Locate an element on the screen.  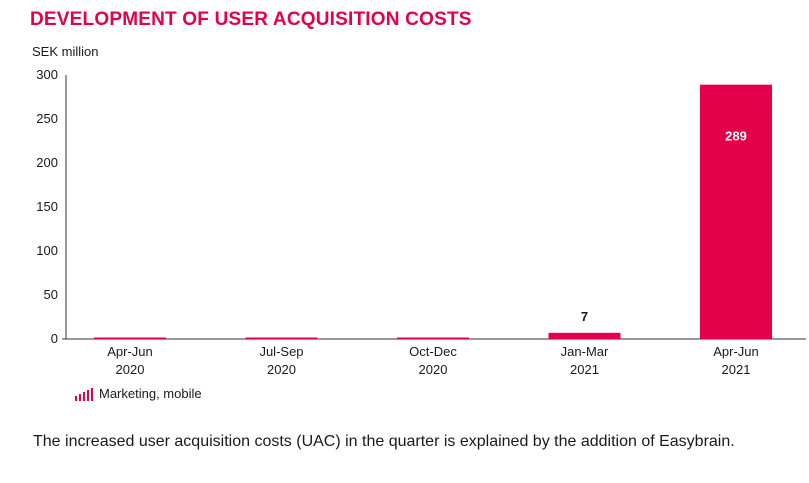
x-tick-label: Jul-Sep is located at coordinates (281, 351).